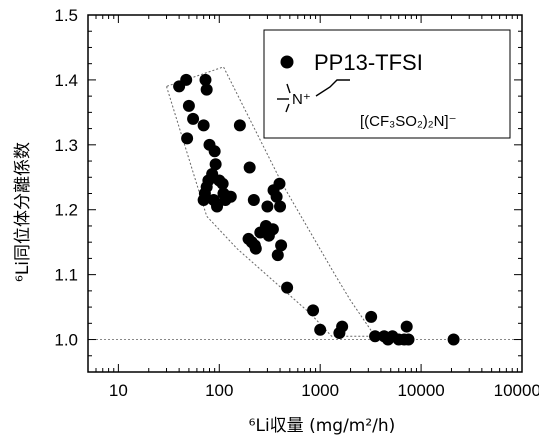 The image size is (539, 438). What do you see at coordinates (66, 340) in the screenshot?
I see `y-tick-label: 1.0` at bounding box center [66, 340].